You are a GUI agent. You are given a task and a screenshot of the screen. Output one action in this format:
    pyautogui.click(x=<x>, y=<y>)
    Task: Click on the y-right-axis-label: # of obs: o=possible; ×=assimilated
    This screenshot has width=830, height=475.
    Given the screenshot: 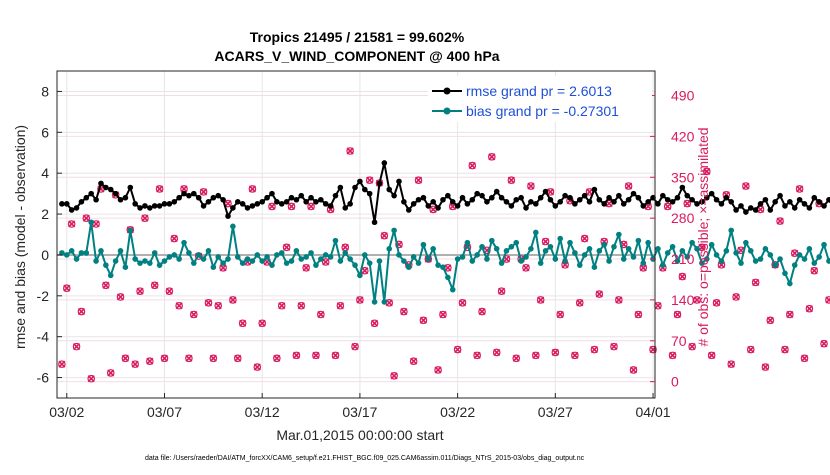 What is the action you would take?
    pyautogui.click(x=703, y=236)
    